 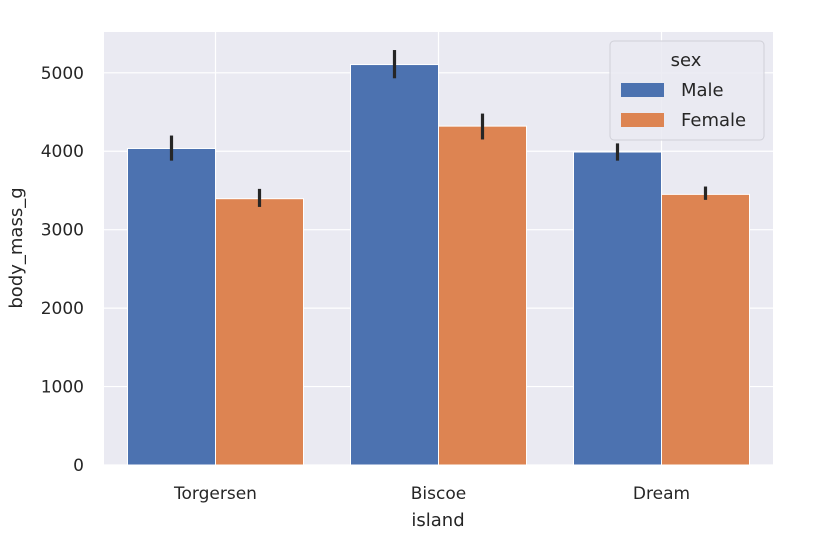 What do you see at coordinates (437, 520) in the screenshot?
I see `x-axis-label: island` at bounding box center [437, 520].